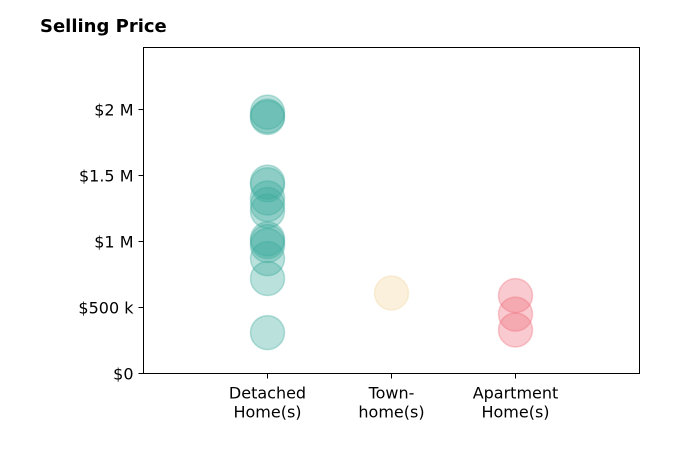  What do you see at coordinates (267, 393) in the screenshot?
I see `x-tick-label: Detached` at bounding box center [267, 393].